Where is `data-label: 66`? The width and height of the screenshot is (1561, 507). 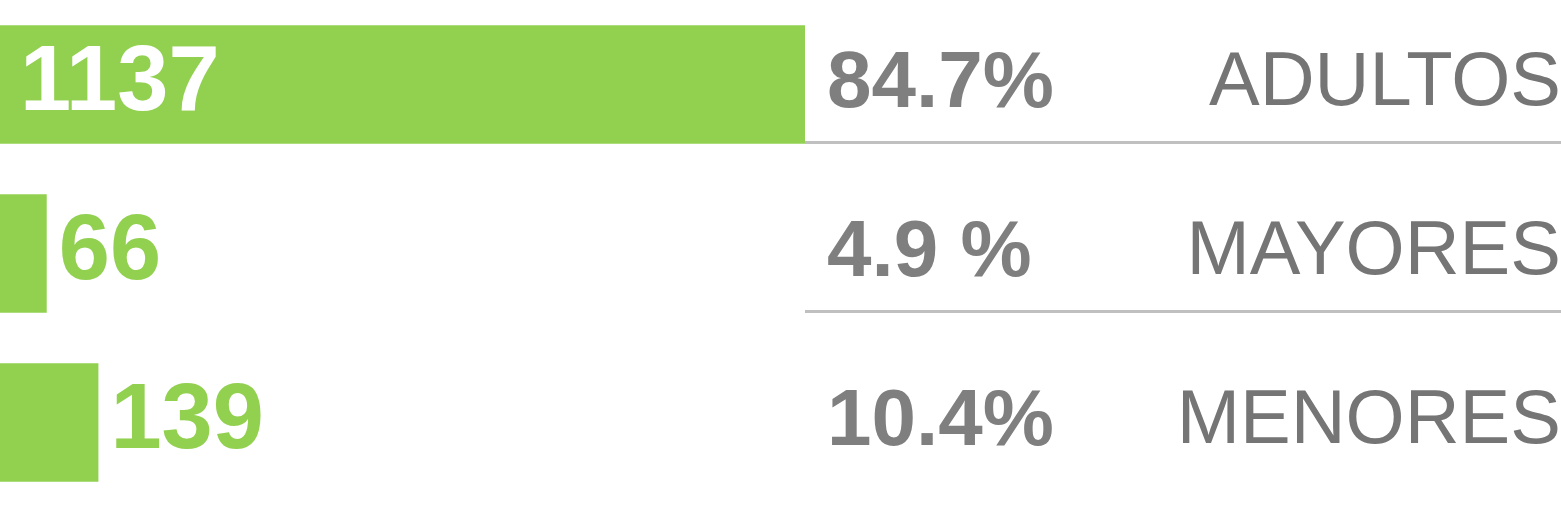 data-label: 66 is located at coordinates (110, 246).